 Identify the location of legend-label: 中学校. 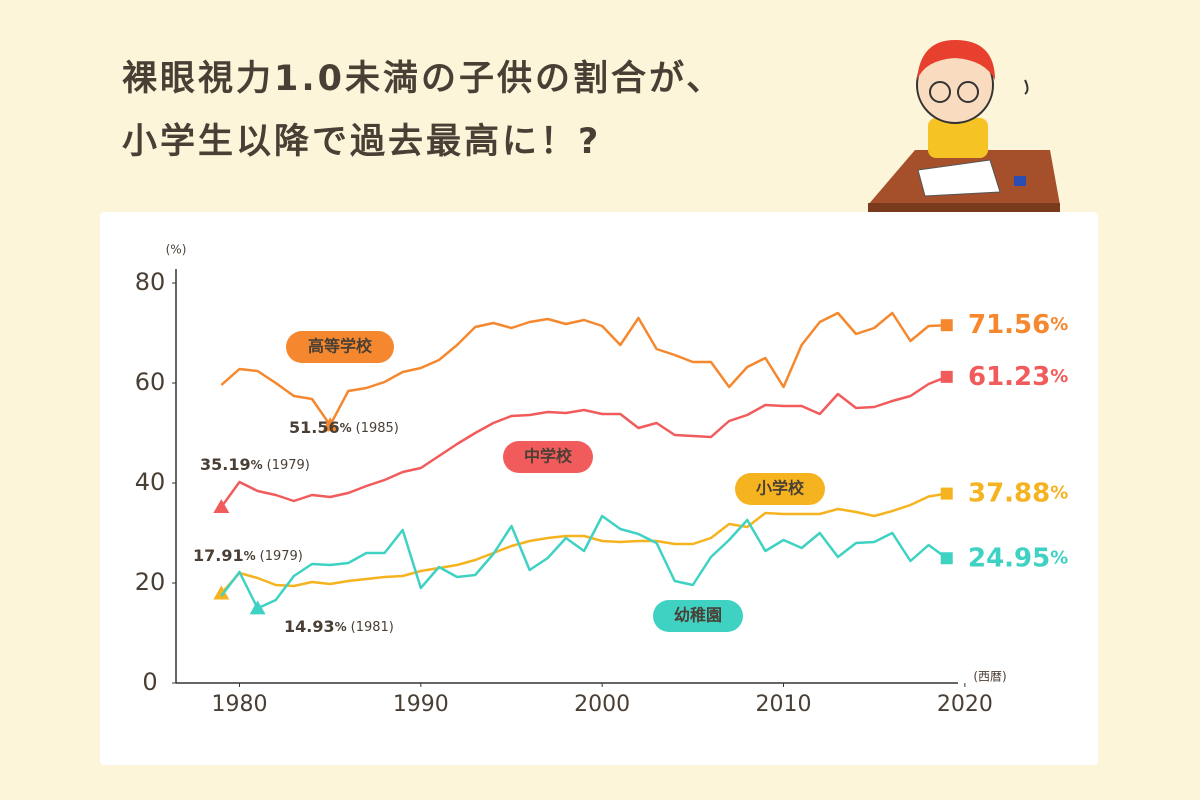
(548, 456).